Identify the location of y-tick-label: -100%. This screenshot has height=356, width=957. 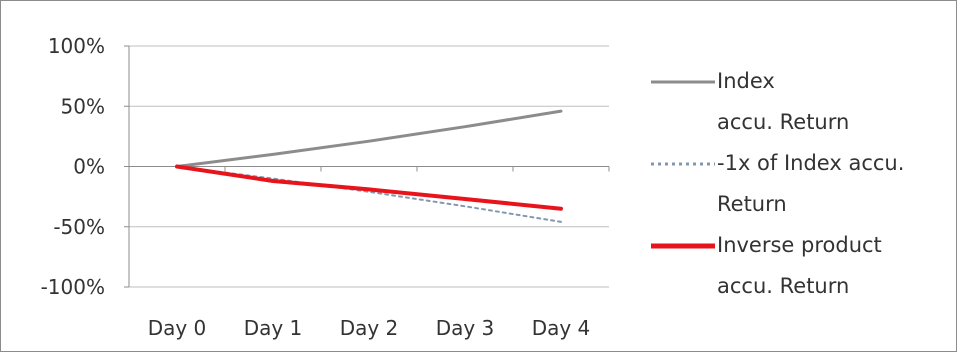
(73, 287).